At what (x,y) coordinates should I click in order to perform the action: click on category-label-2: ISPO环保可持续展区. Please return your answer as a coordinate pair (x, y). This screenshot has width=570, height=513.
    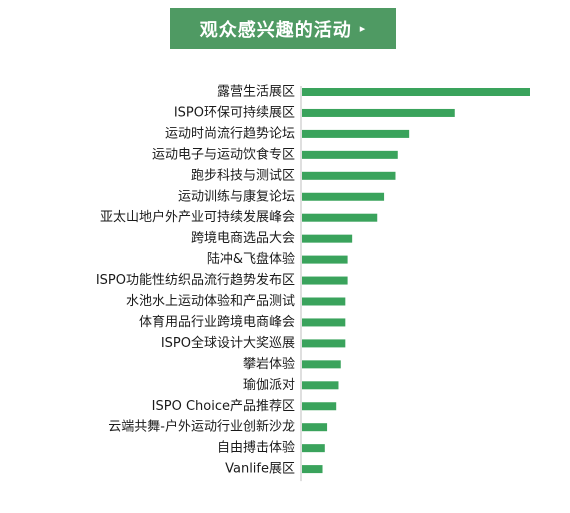
    Looking at the image, I should click on (234, 112).